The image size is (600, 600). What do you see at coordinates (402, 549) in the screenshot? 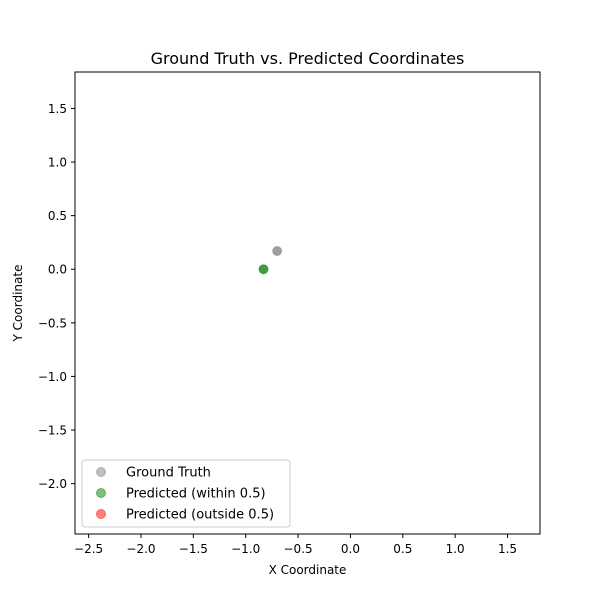
I see `x-tick-label: 0.5` at bounding box center [402, 549].